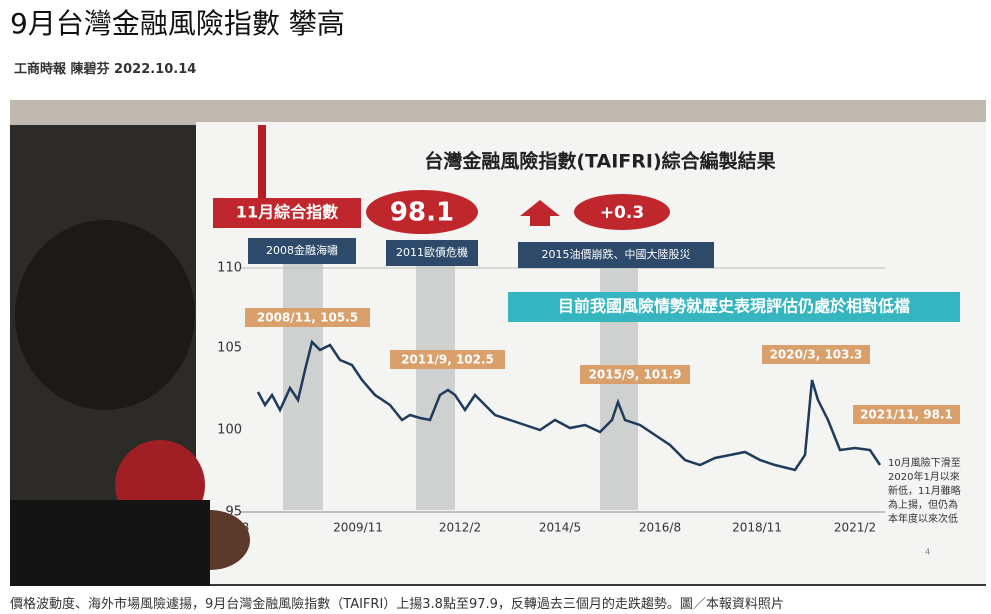 The image size is (991, 614). I want to click on slide-x-label: 2018/11, so click(757, 528).